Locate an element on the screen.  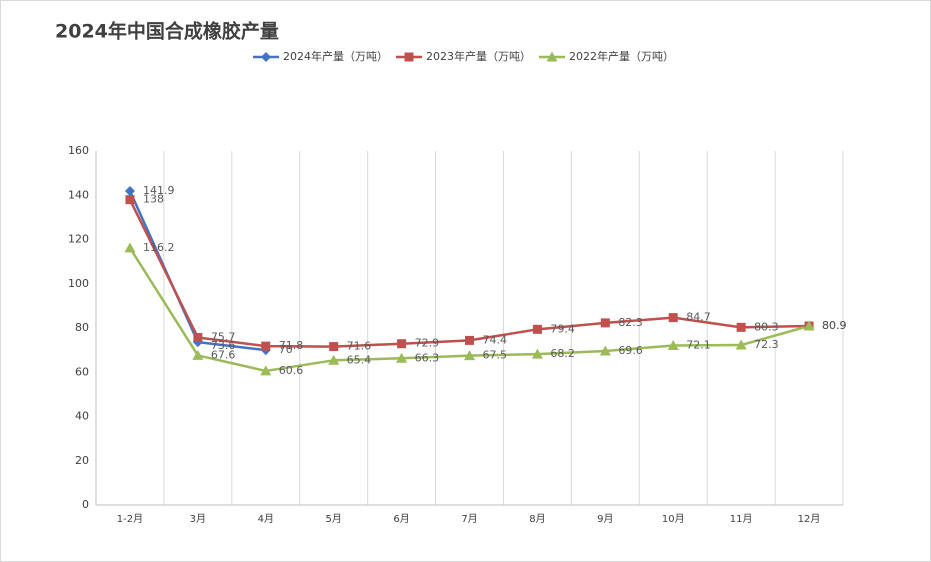
data-label: 72.1 is located at coordinates (698, 344).